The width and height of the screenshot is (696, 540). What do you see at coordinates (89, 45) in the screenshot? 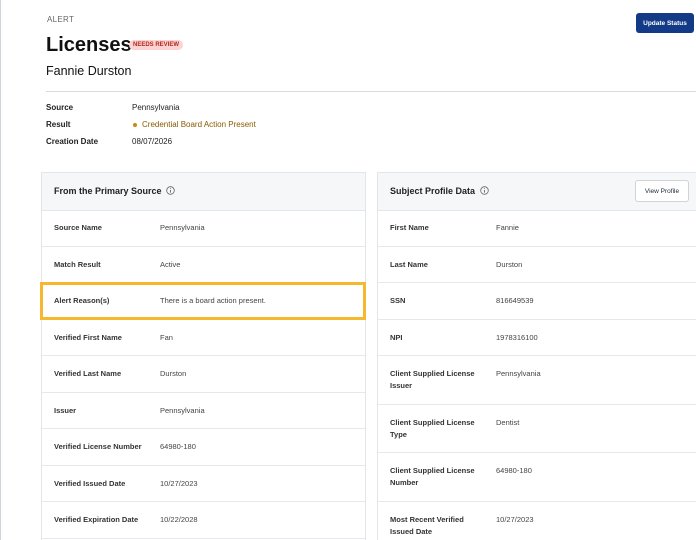
I see `page-title: Licenses` at bounding box center [89, 45].